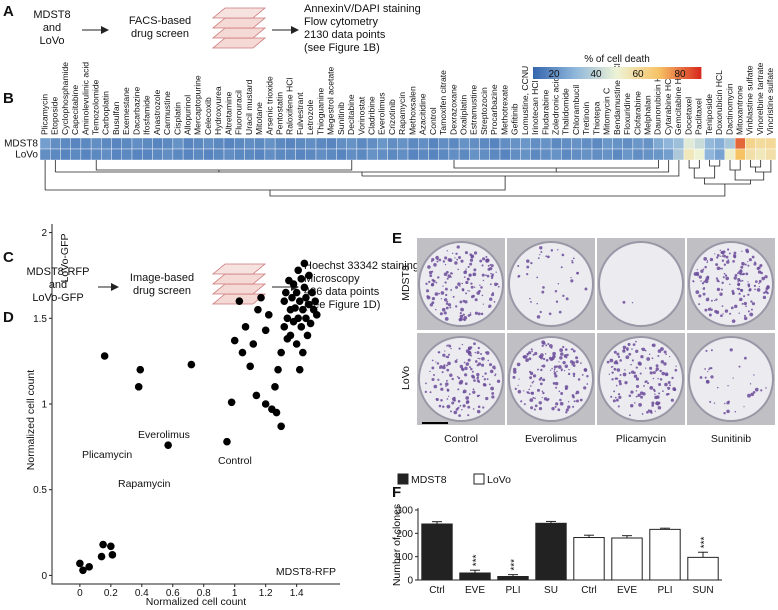 Image resolution: width=778 pixels, height=610 pixels. I want to click on colorbar-tick: 20, so click(554, 74).